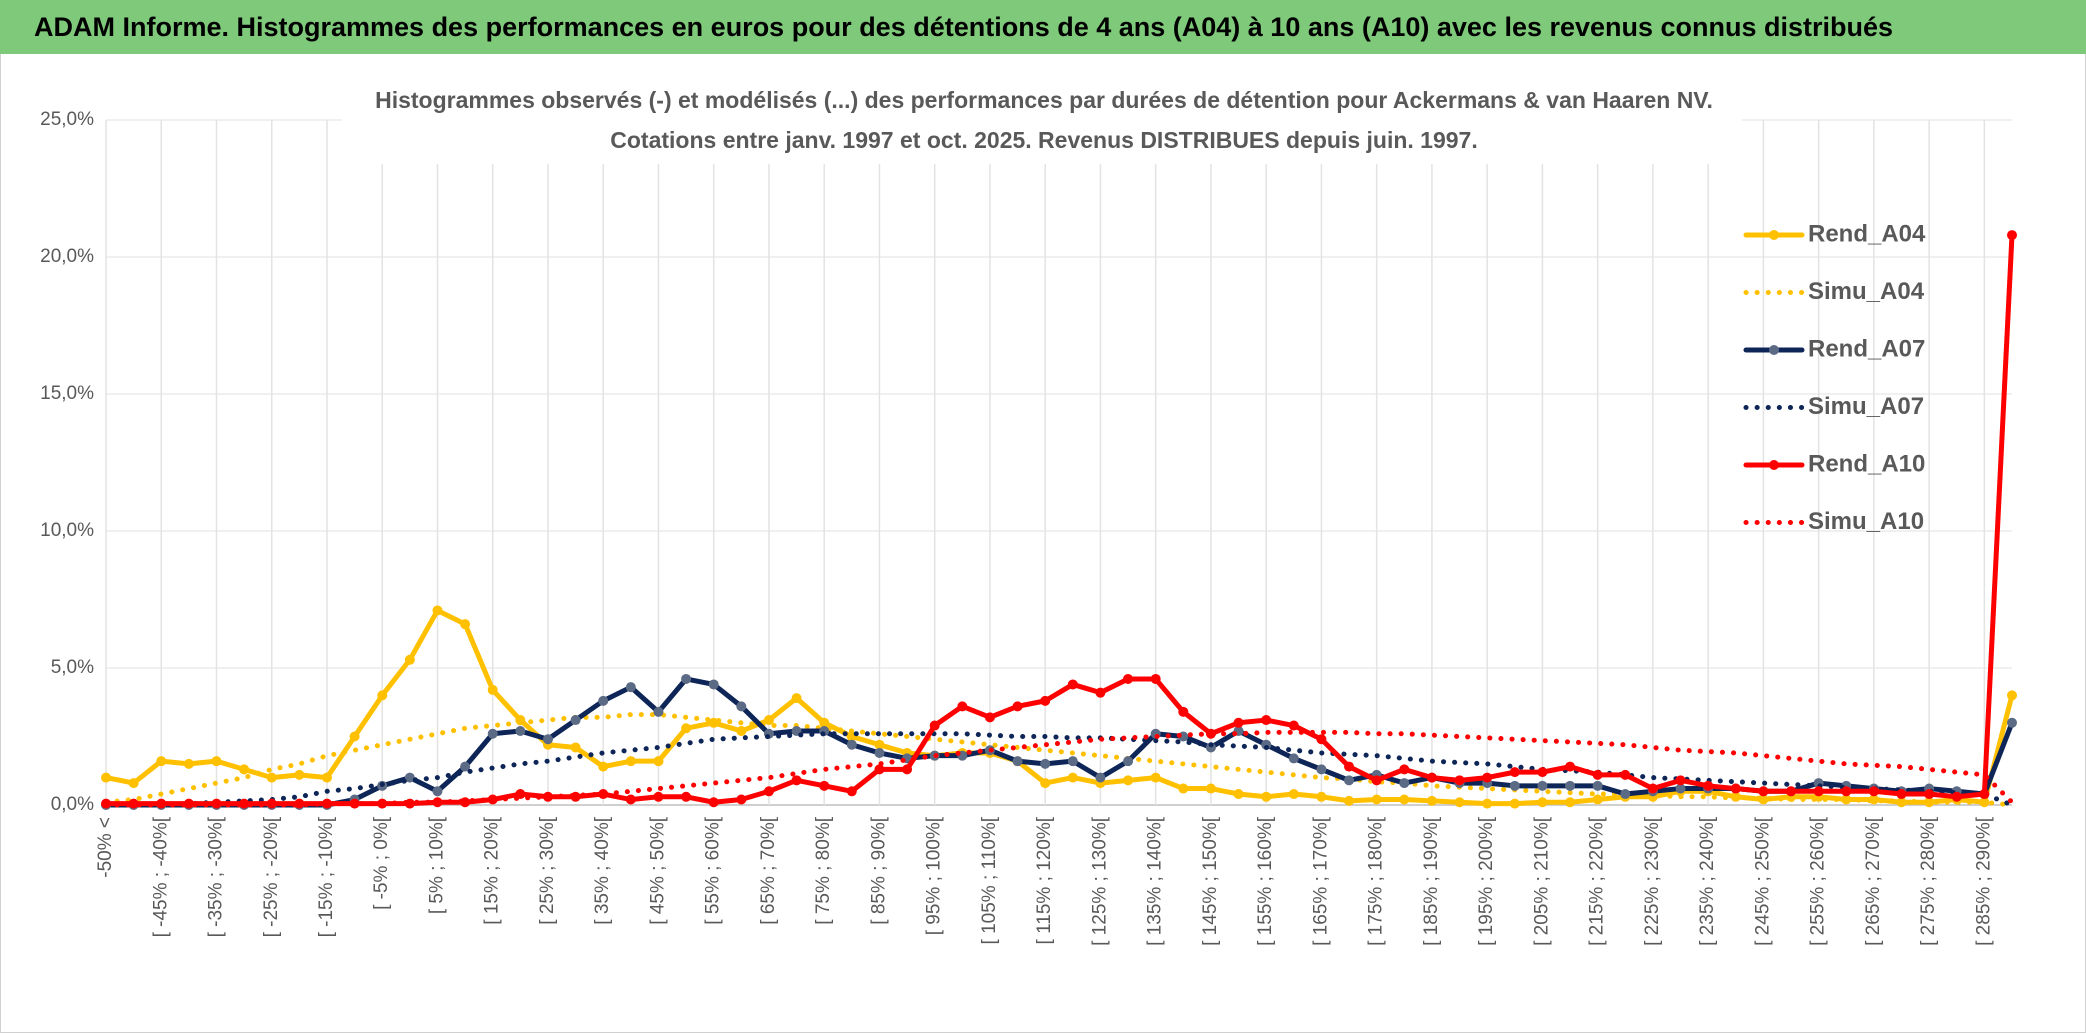 The height and width of the screenshot is (1033, 2086). I want to click on y-tick-label: 15,0%, so click(67, 393).